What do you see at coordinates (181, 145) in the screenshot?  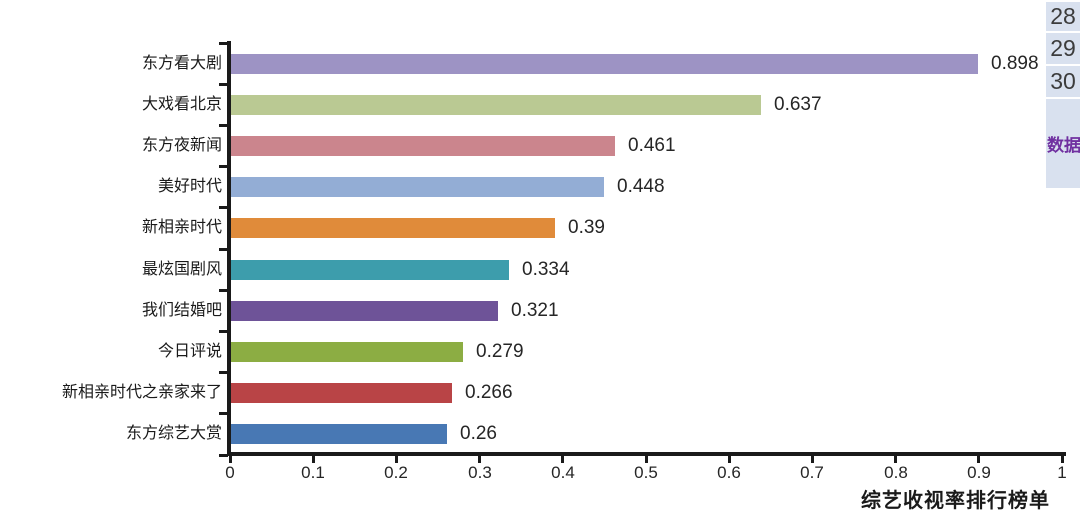 I see `category-label: 东方夜新闻` at bounding box center [181, 145].